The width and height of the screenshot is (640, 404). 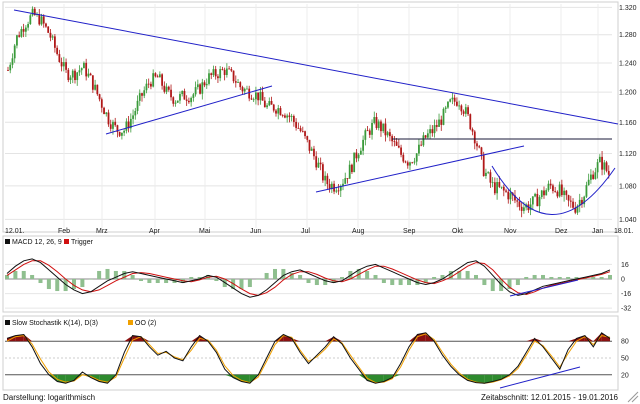 I want to click on macd-y-ticks: 16 0 -16 -32, so click(x=626, y=287).